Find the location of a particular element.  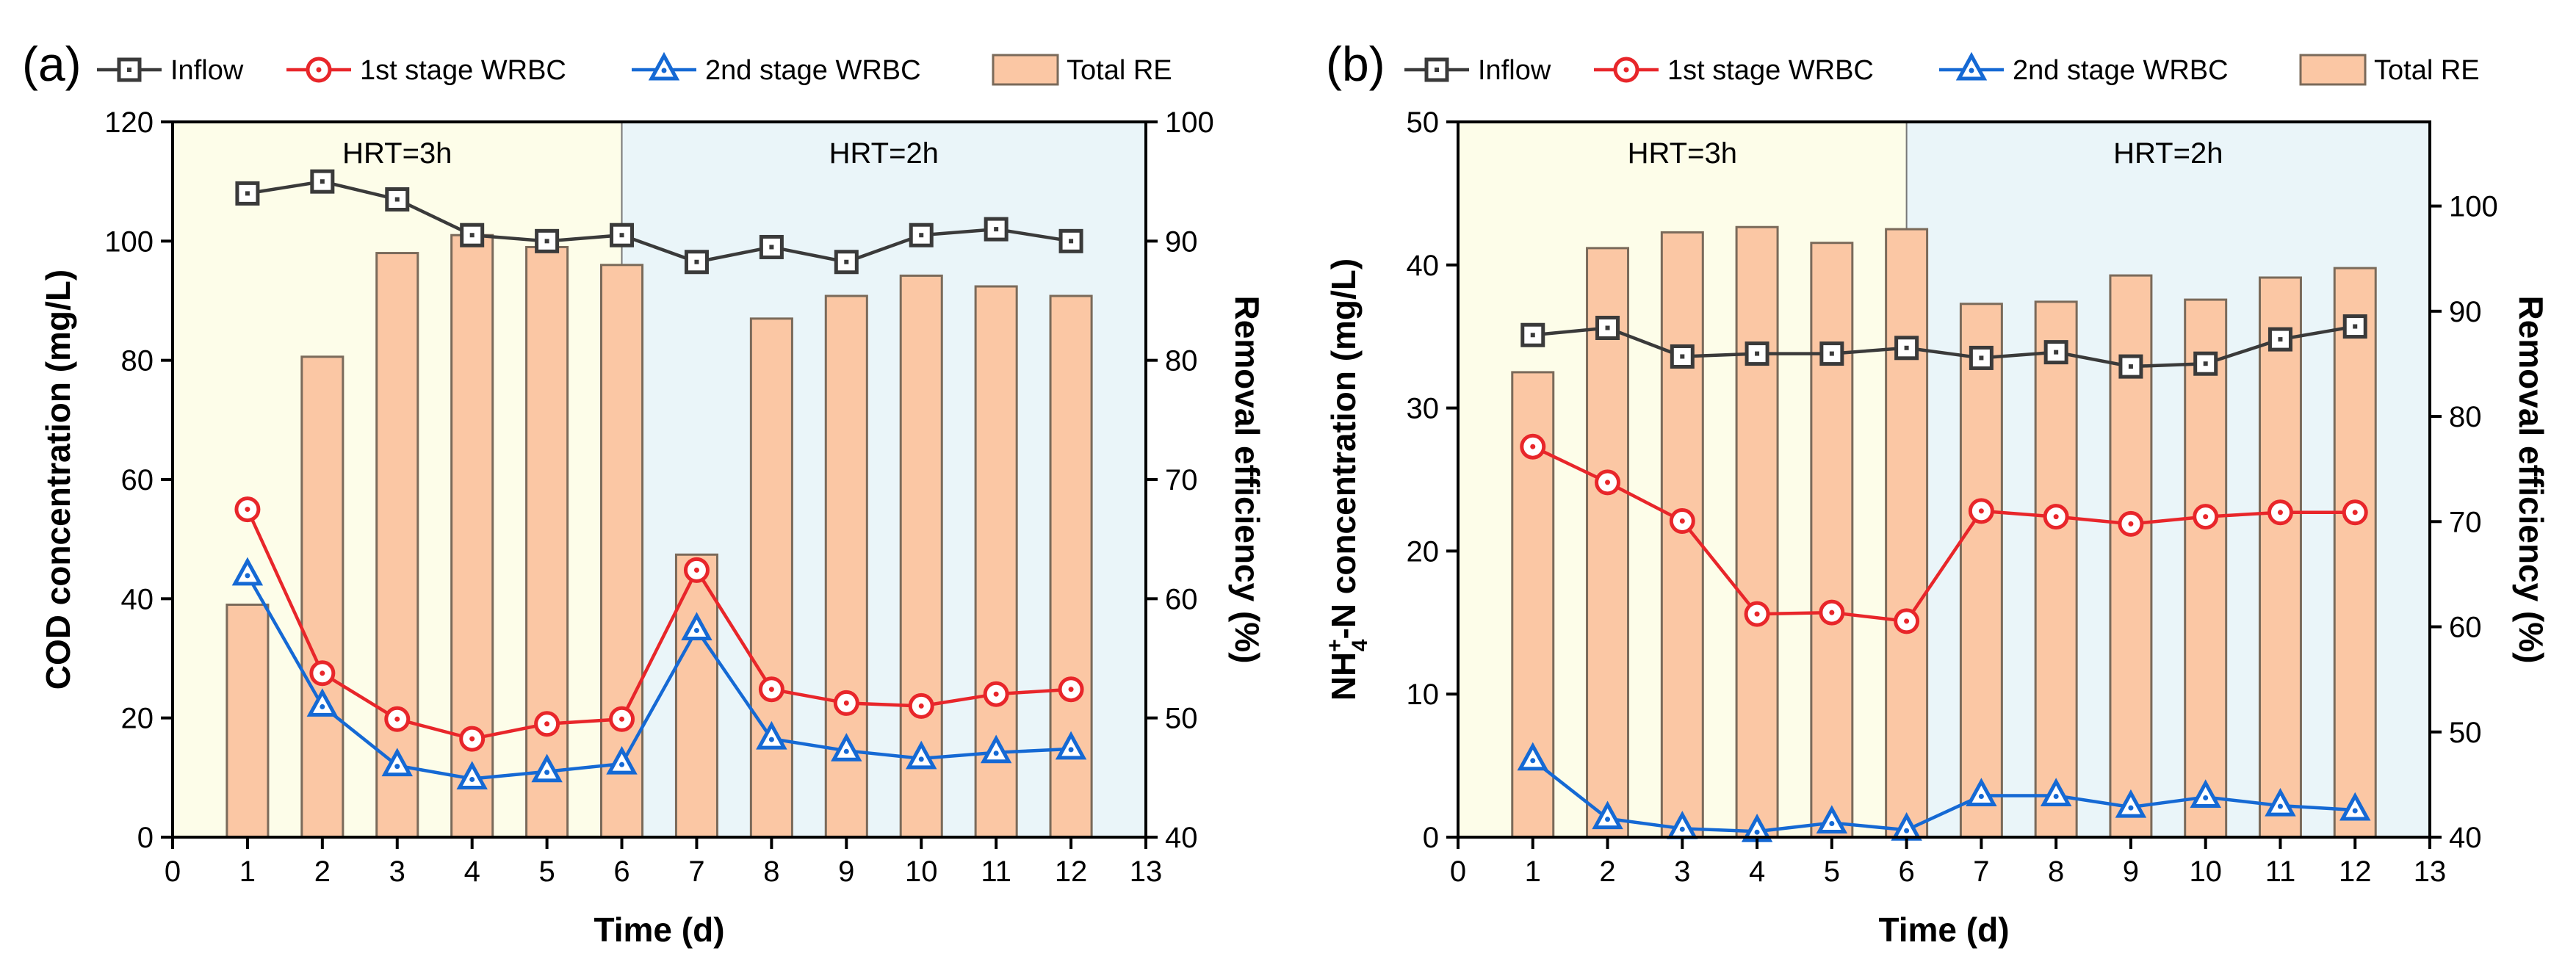

panel-a-region-label: HRT=3h is located at coordinates (397, 153).